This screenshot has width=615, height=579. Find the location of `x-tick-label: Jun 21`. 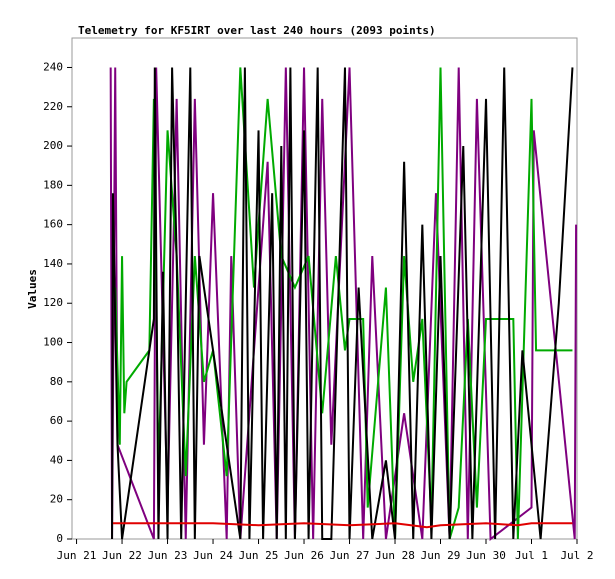

x-tick-label: Jun 21 is located at coordinates (77, 555).